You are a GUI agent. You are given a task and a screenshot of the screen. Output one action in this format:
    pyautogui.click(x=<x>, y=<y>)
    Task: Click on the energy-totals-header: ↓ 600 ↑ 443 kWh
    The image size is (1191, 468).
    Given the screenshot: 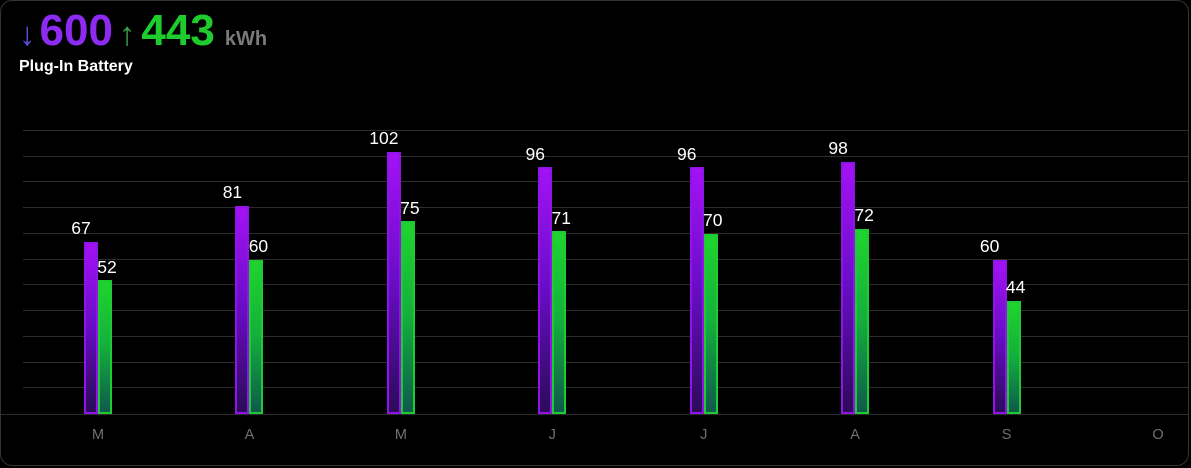 What is the action you would take?
    pyautogui.click(x=143, y=32)
    